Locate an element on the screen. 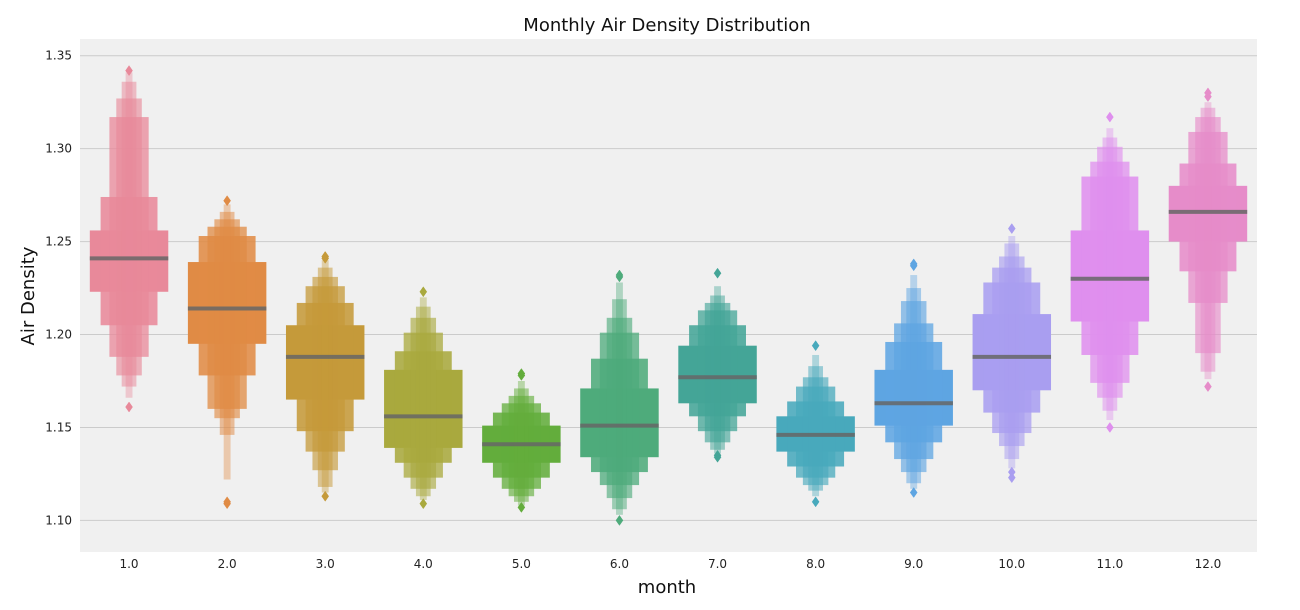 Image resolution: width=1300 pixels, height=610 pixels. y-tick-labels: 1.10 1.15 1.20 1.25 1.30 1.35 is located at coordinates (58, 288).